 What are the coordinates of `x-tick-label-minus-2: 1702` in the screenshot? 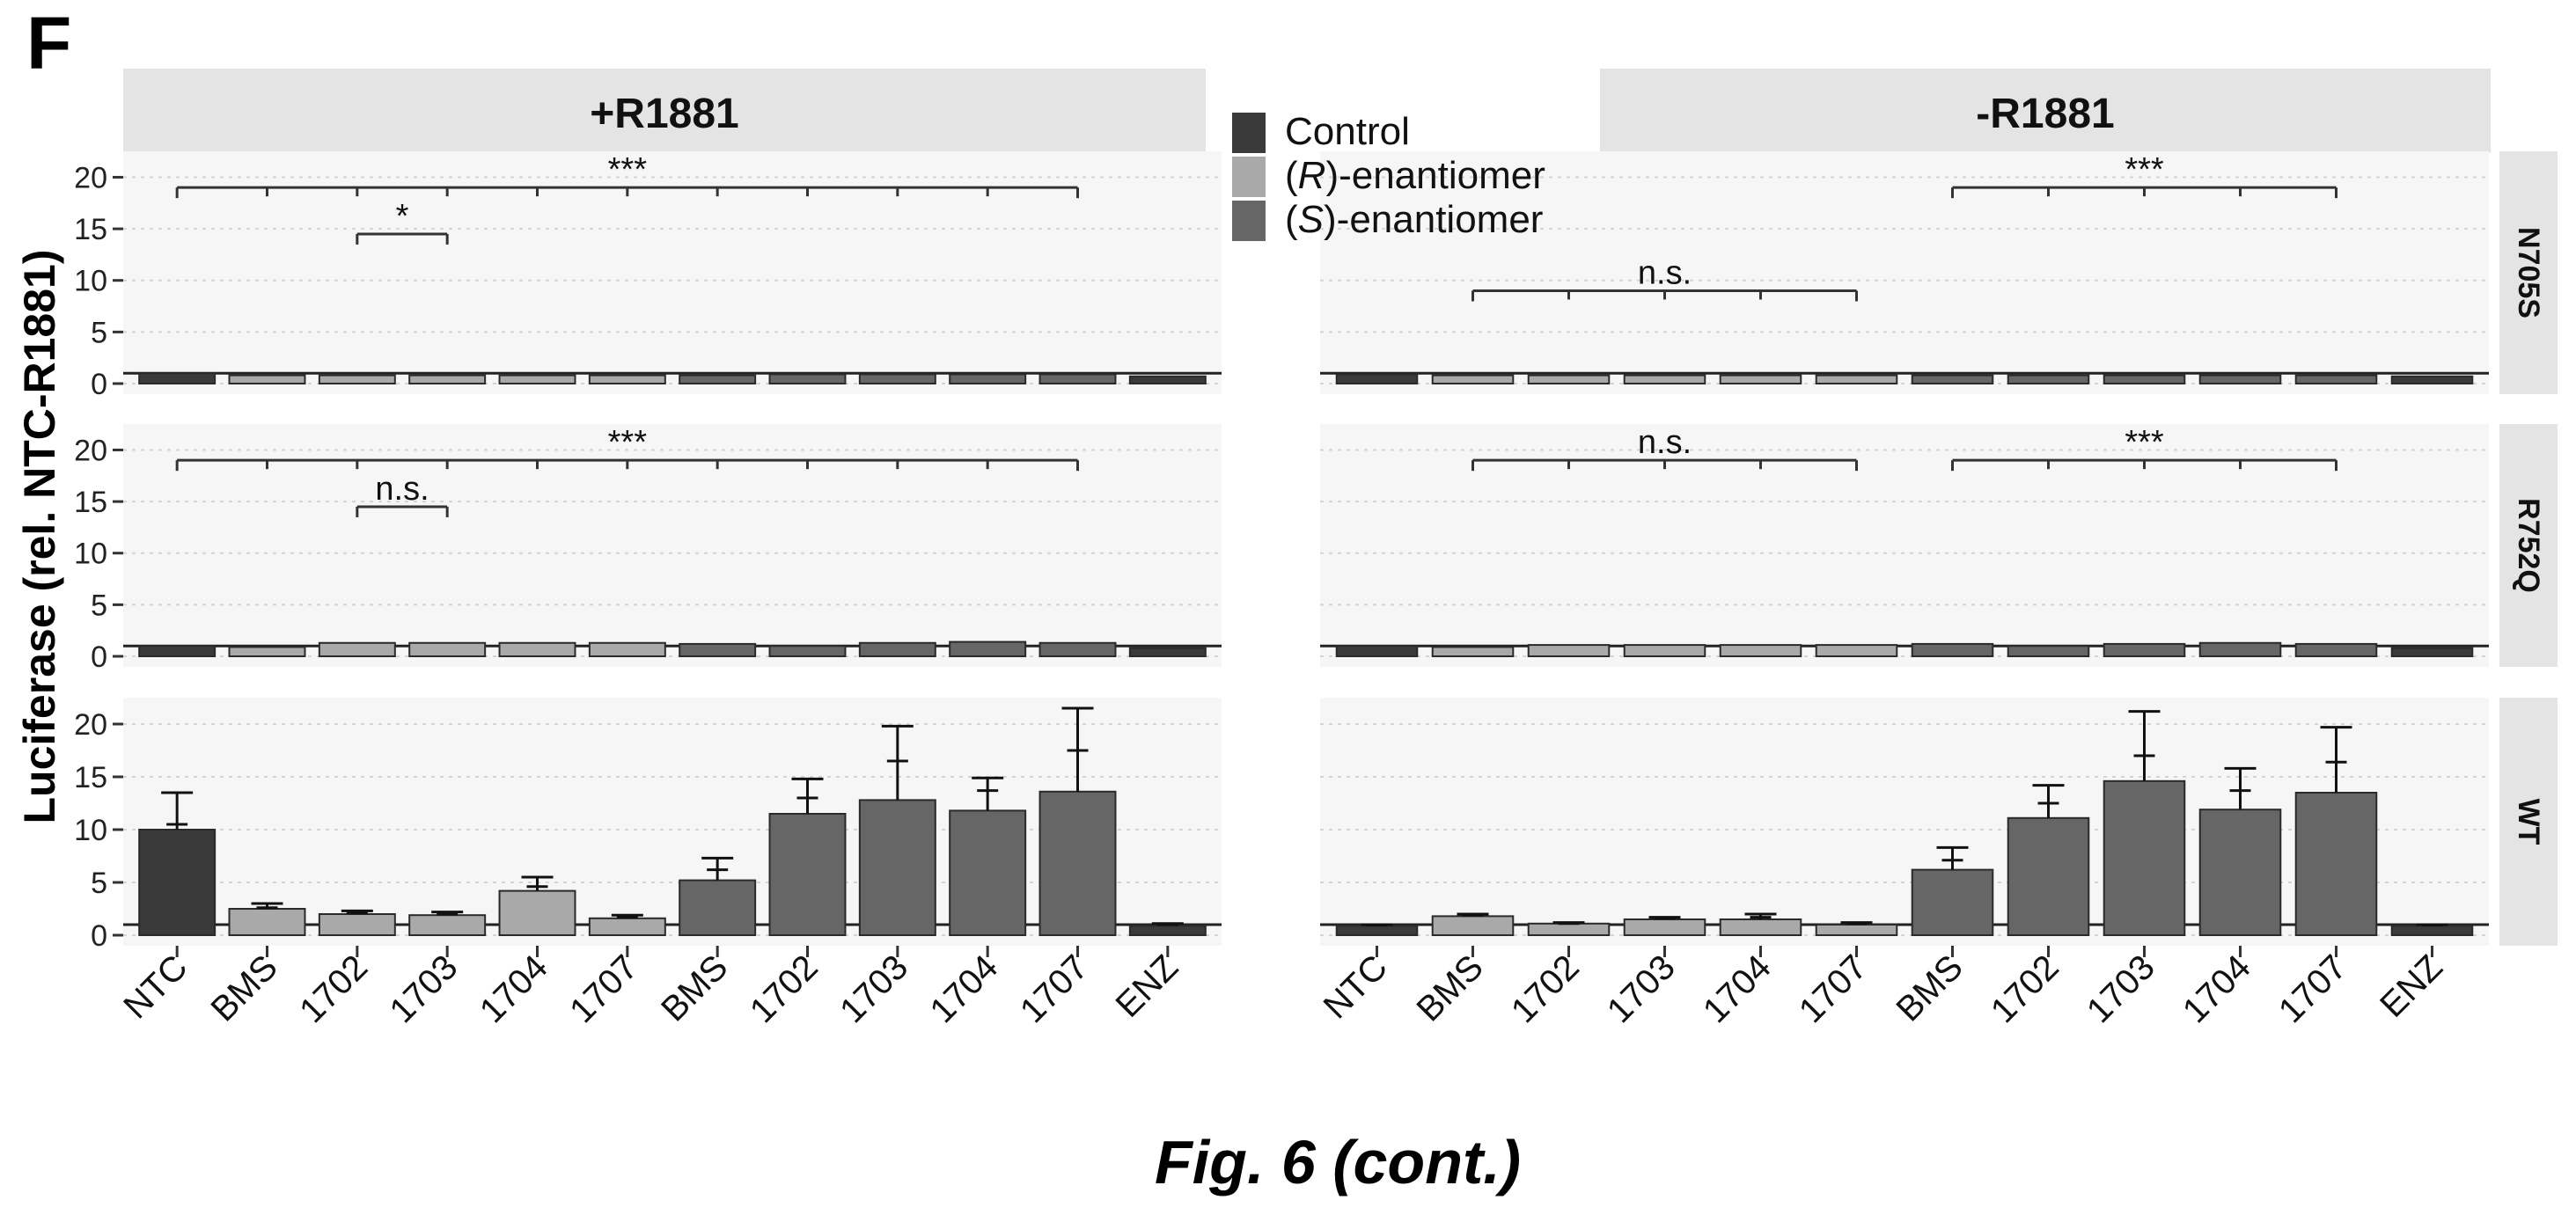 It's located at (1545, 989).